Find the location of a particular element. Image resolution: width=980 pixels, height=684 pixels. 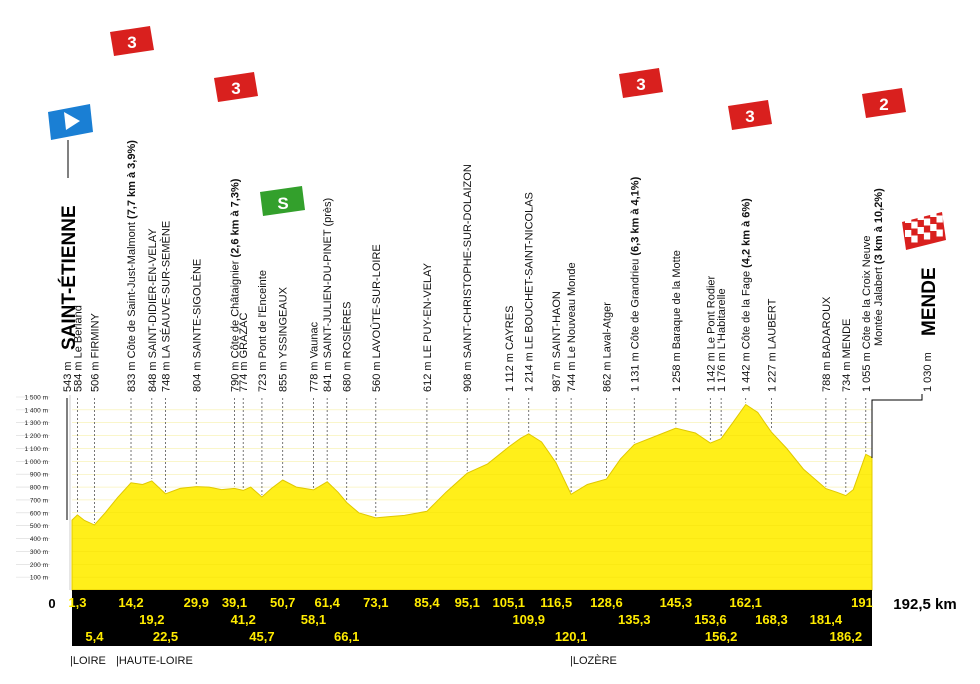

waypoint-name: Montée Jalabert is located at coordinates (879, 305).